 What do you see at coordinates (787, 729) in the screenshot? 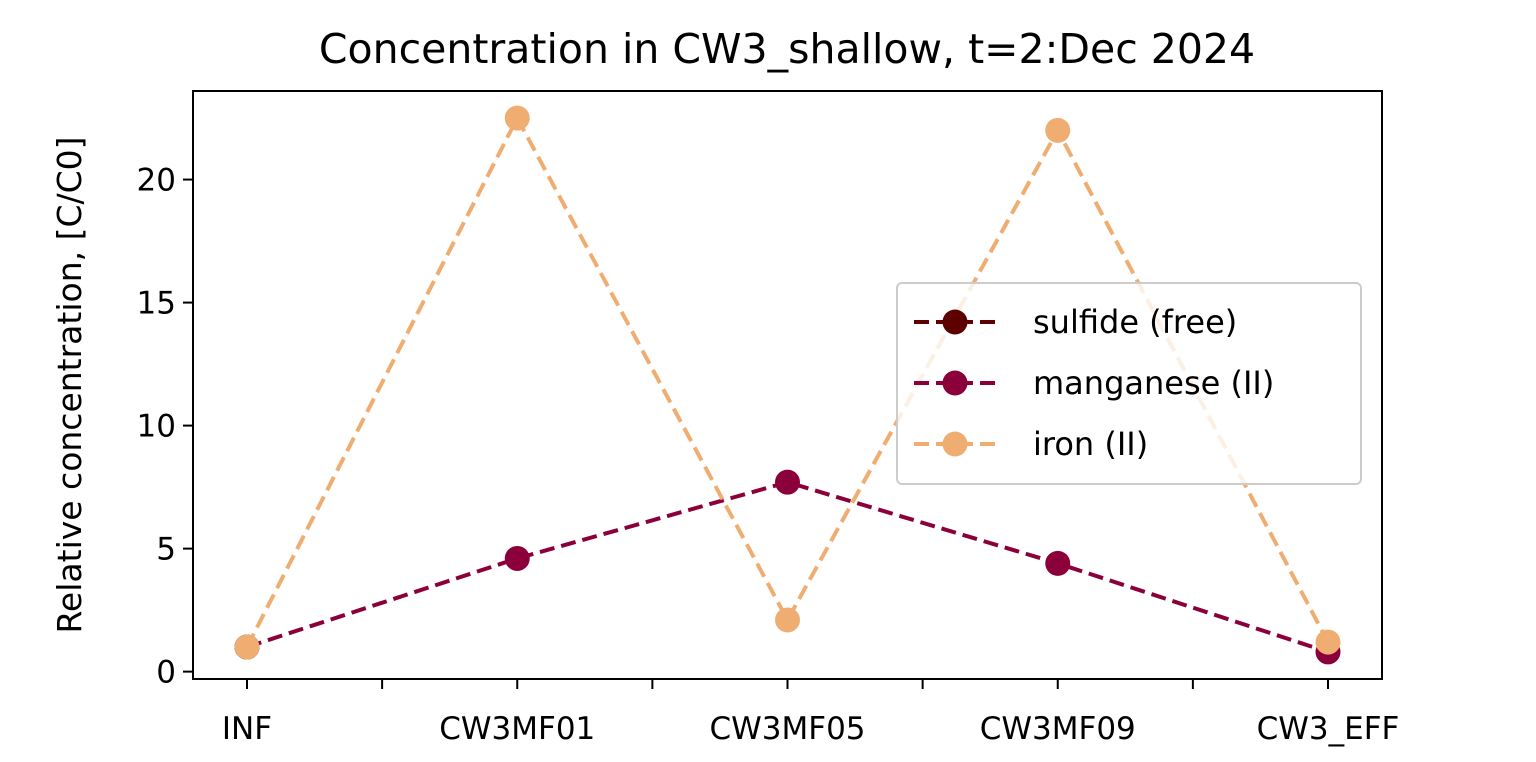
I see `x-tick-label: CW3MF05` at bounding box center [787, 729].